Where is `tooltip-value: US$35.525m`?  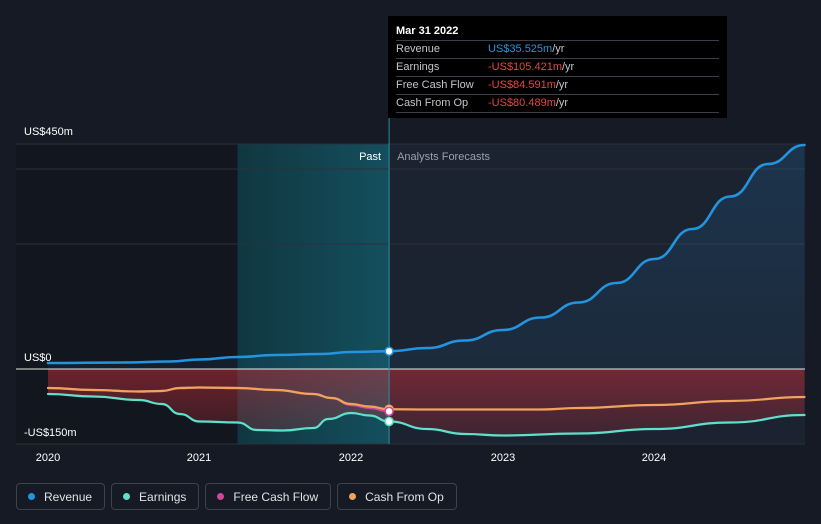
tooltip-value: US$35.525m is located at coordinates (520, 49).